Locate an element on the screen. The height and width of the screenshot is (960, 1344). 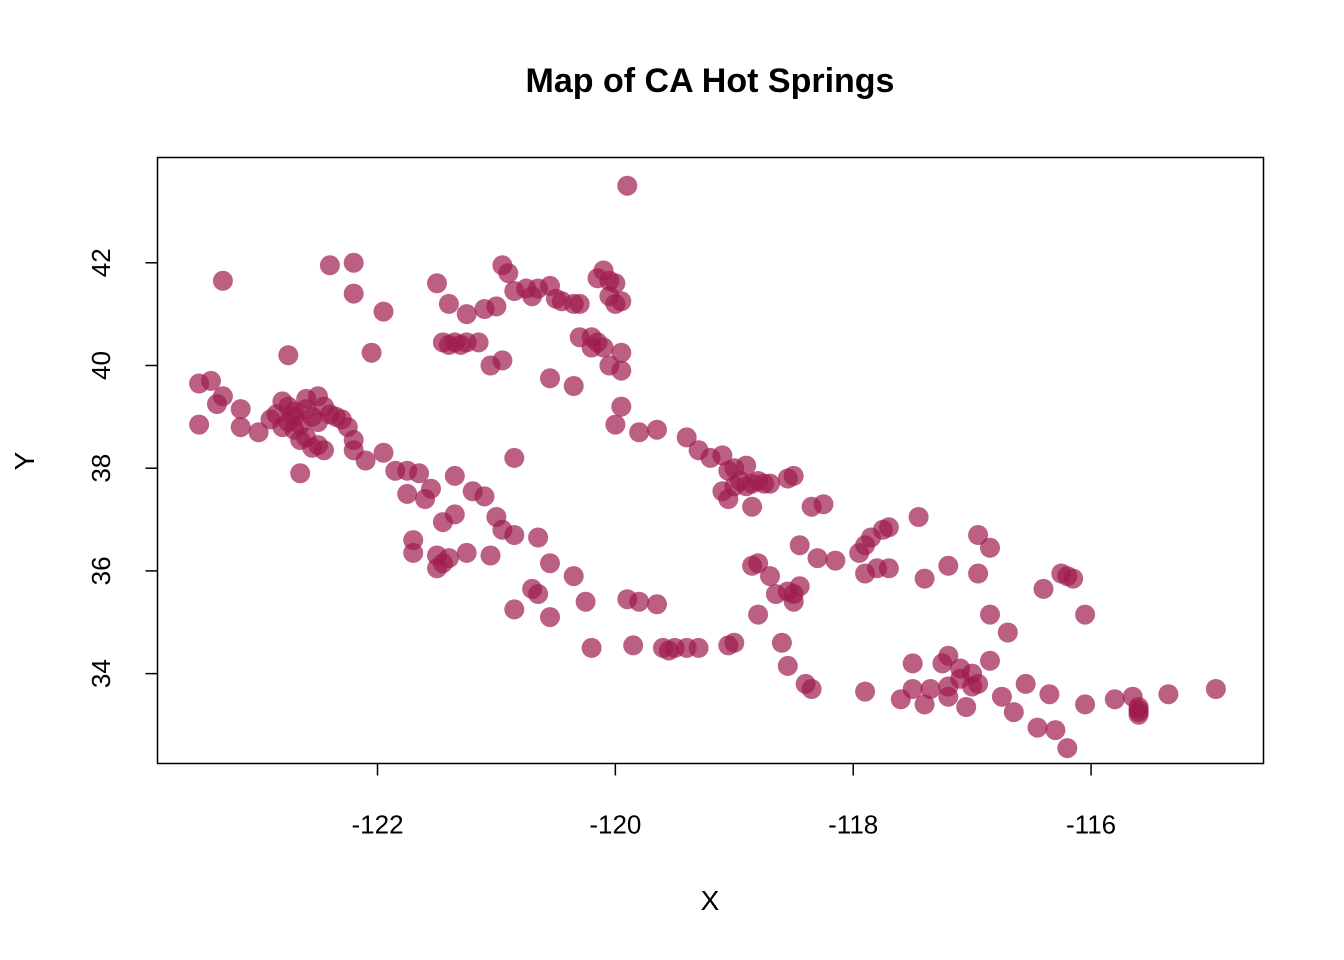
x-tick-label: -120 is located at coordinates (615, 825).